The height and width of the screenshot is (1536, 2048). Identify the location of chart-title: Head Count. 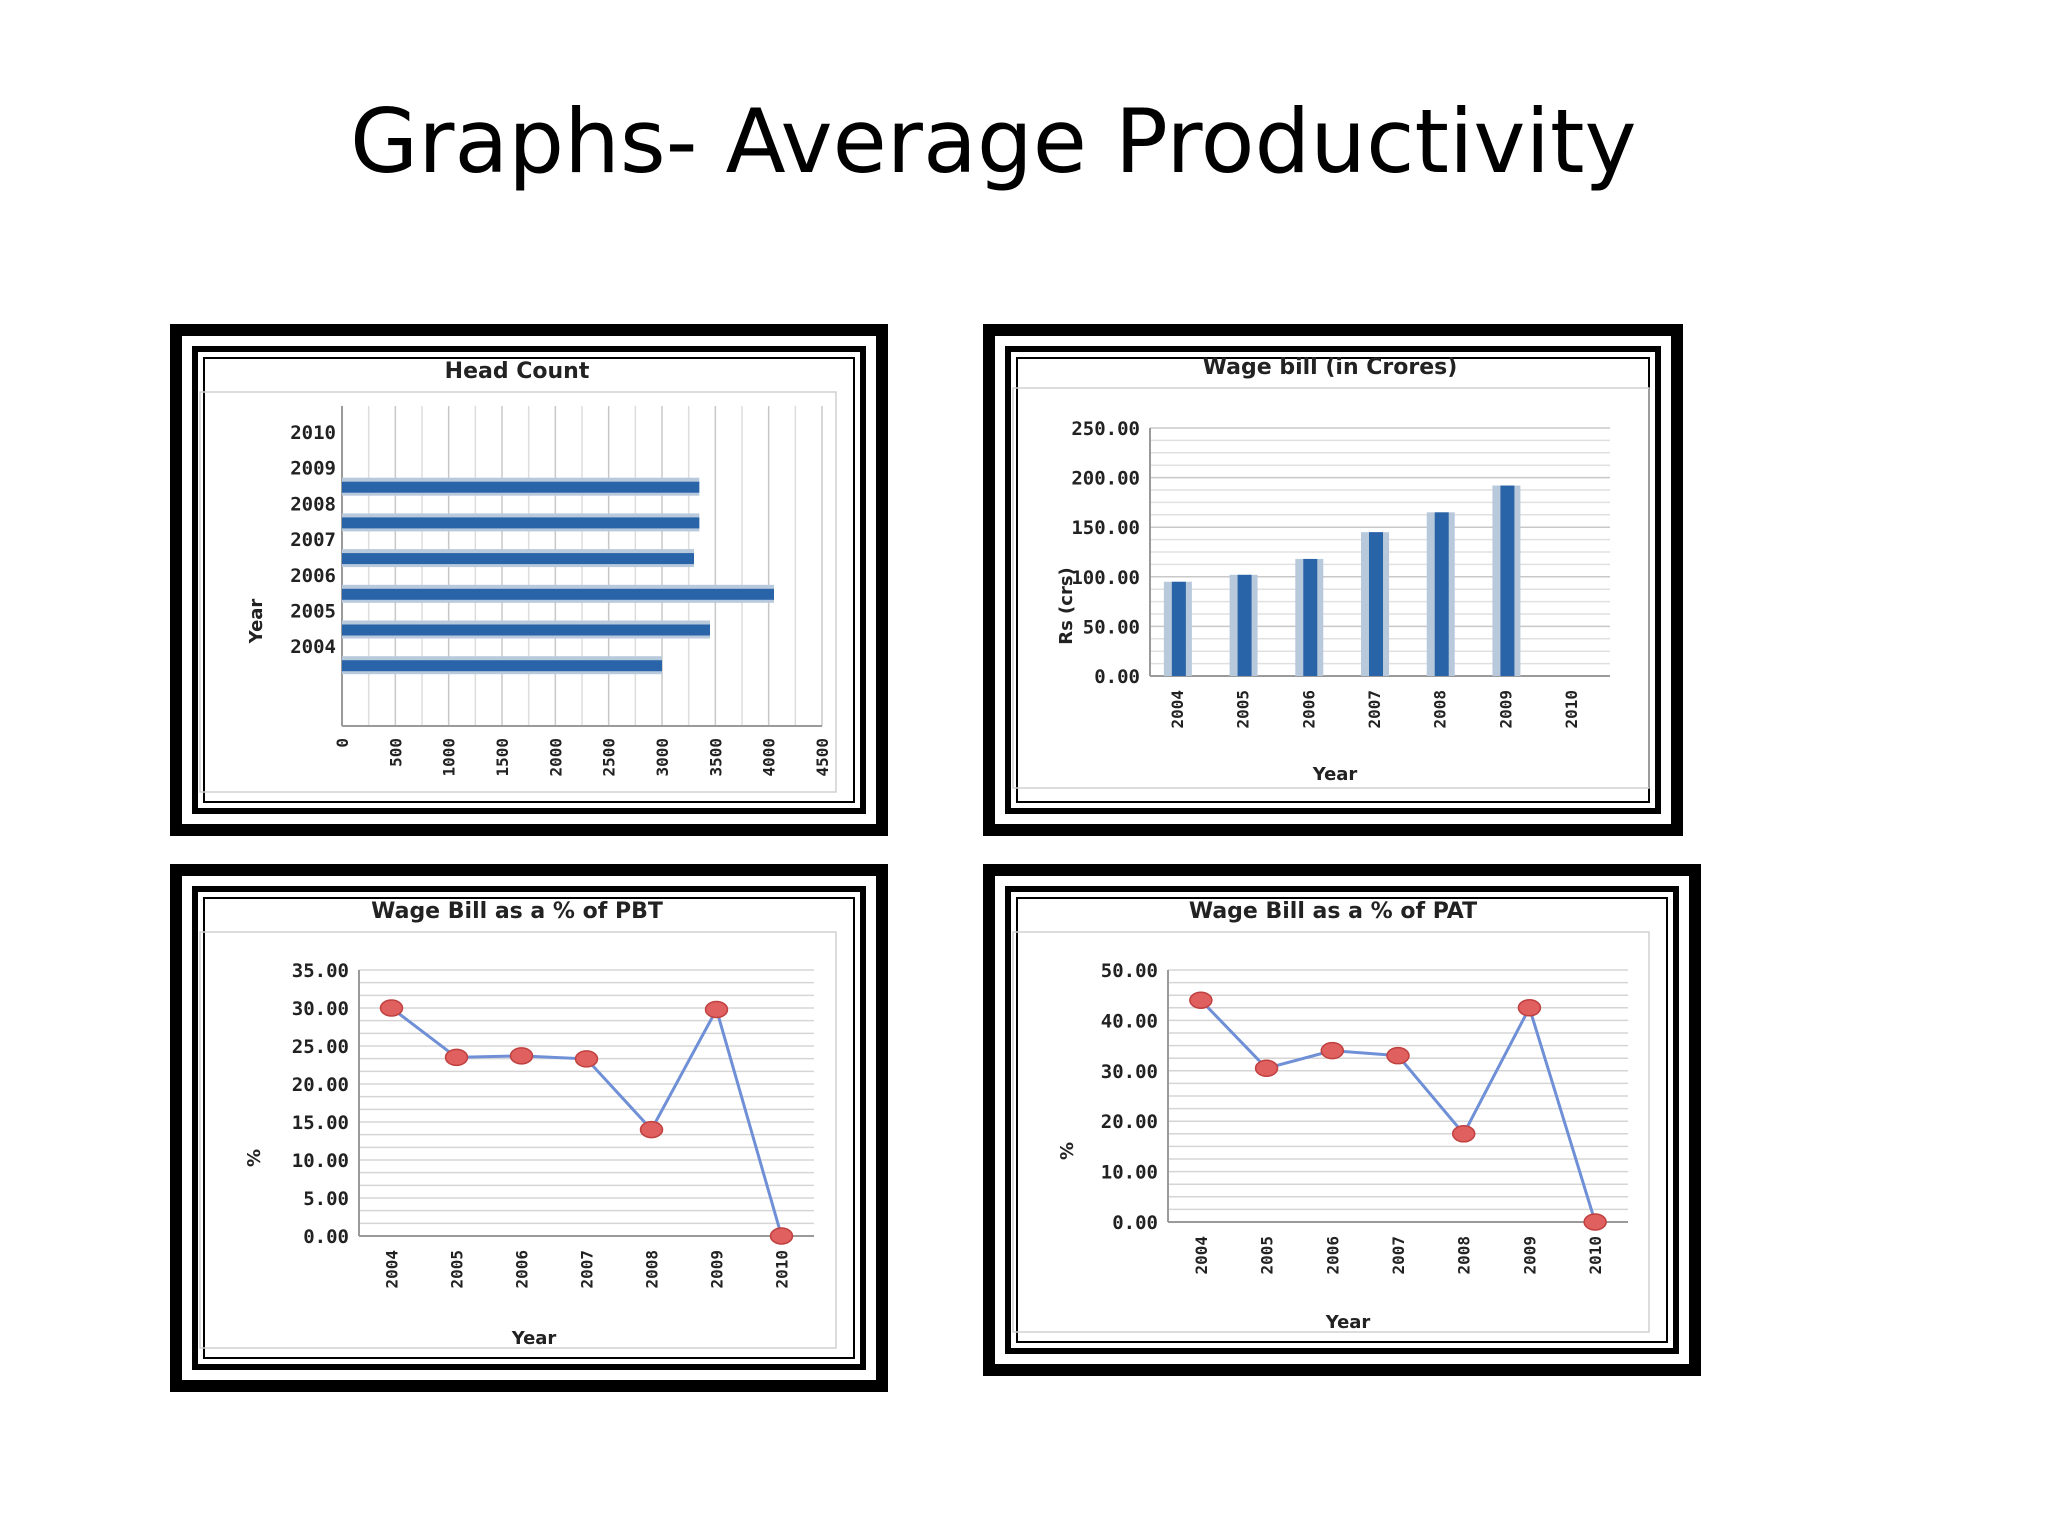
(517, 371).